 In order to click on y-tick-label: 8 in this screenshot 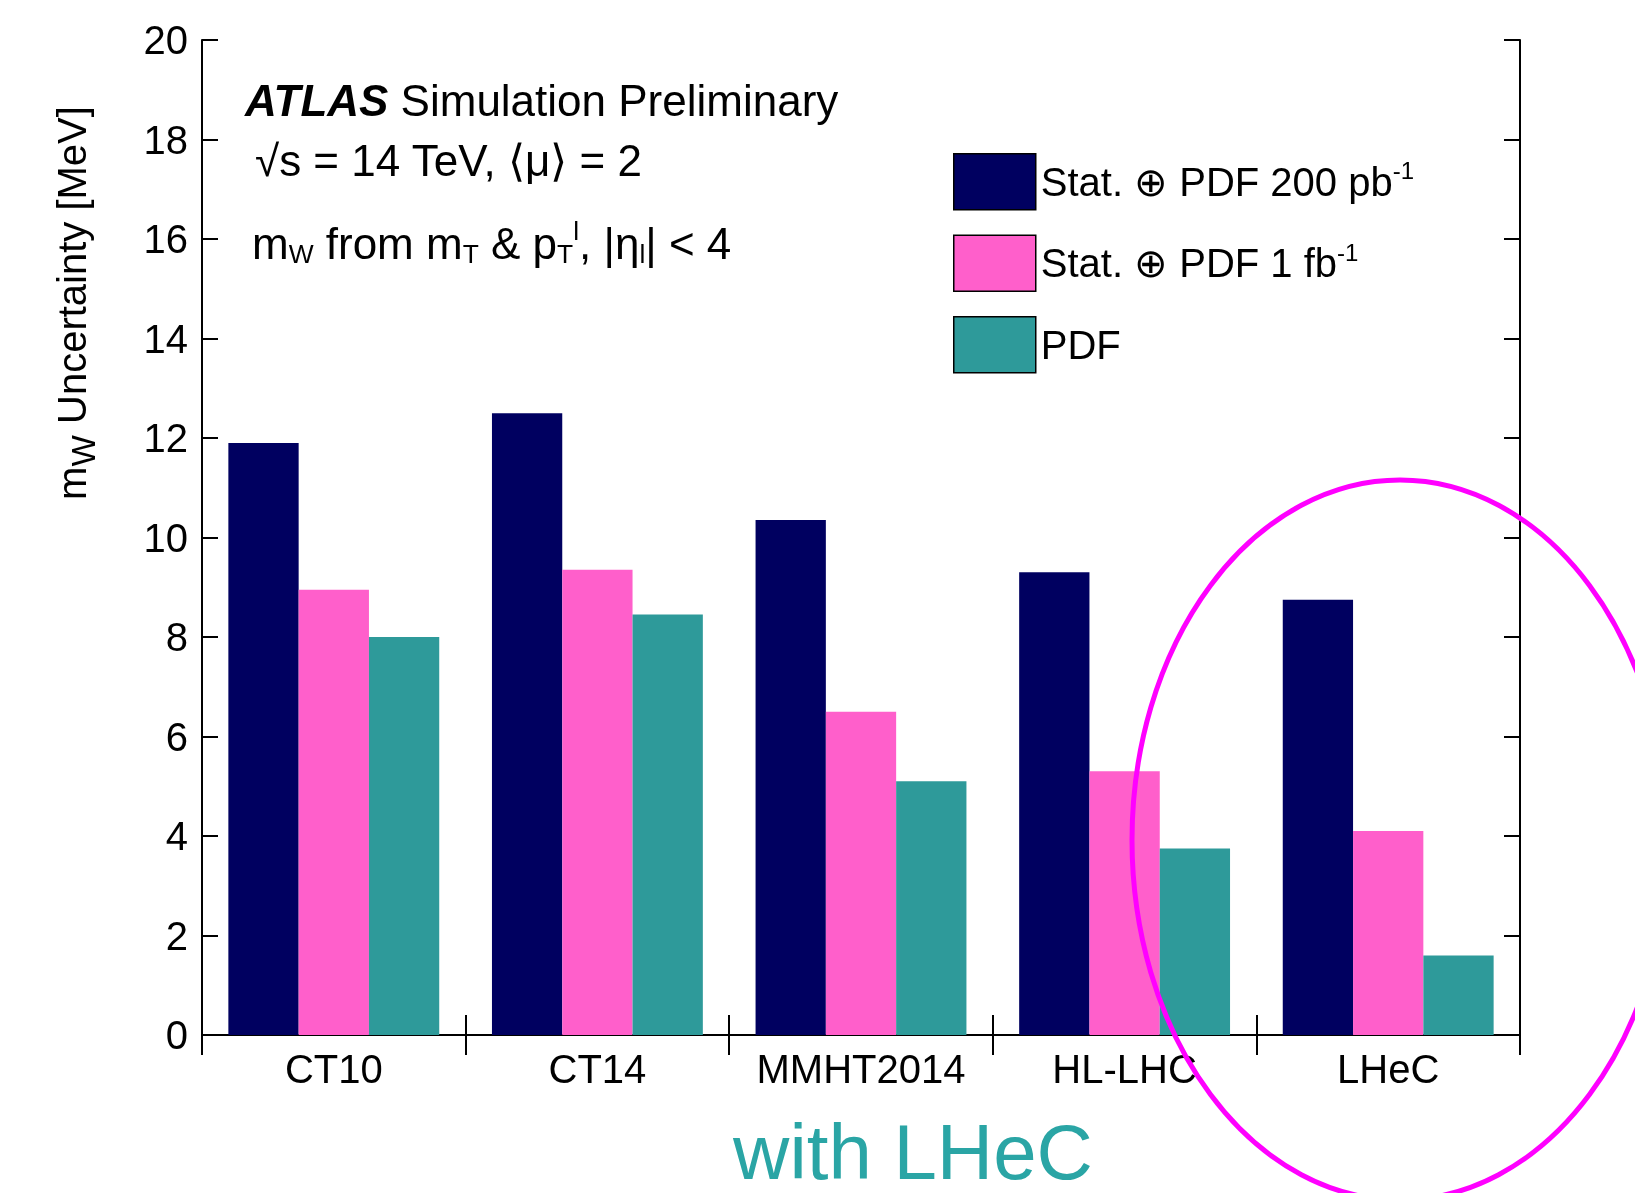, I will do `click(176, 637)`.